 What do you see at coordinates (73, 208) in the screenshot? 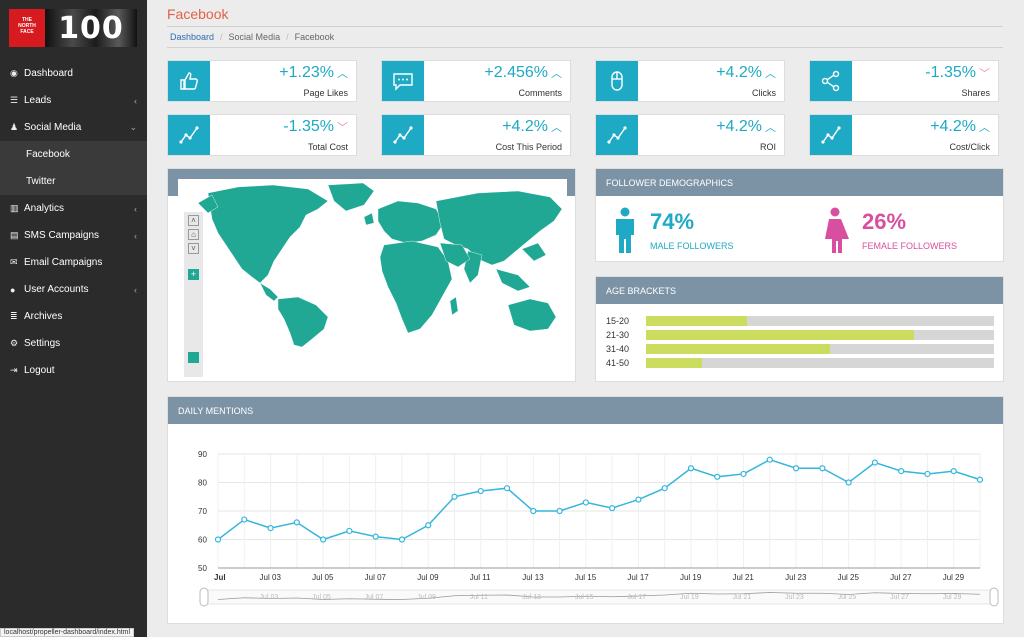
I see `sidebar-item-analytics: ▥ Analytics ‹` at bounding box center [73, 208].